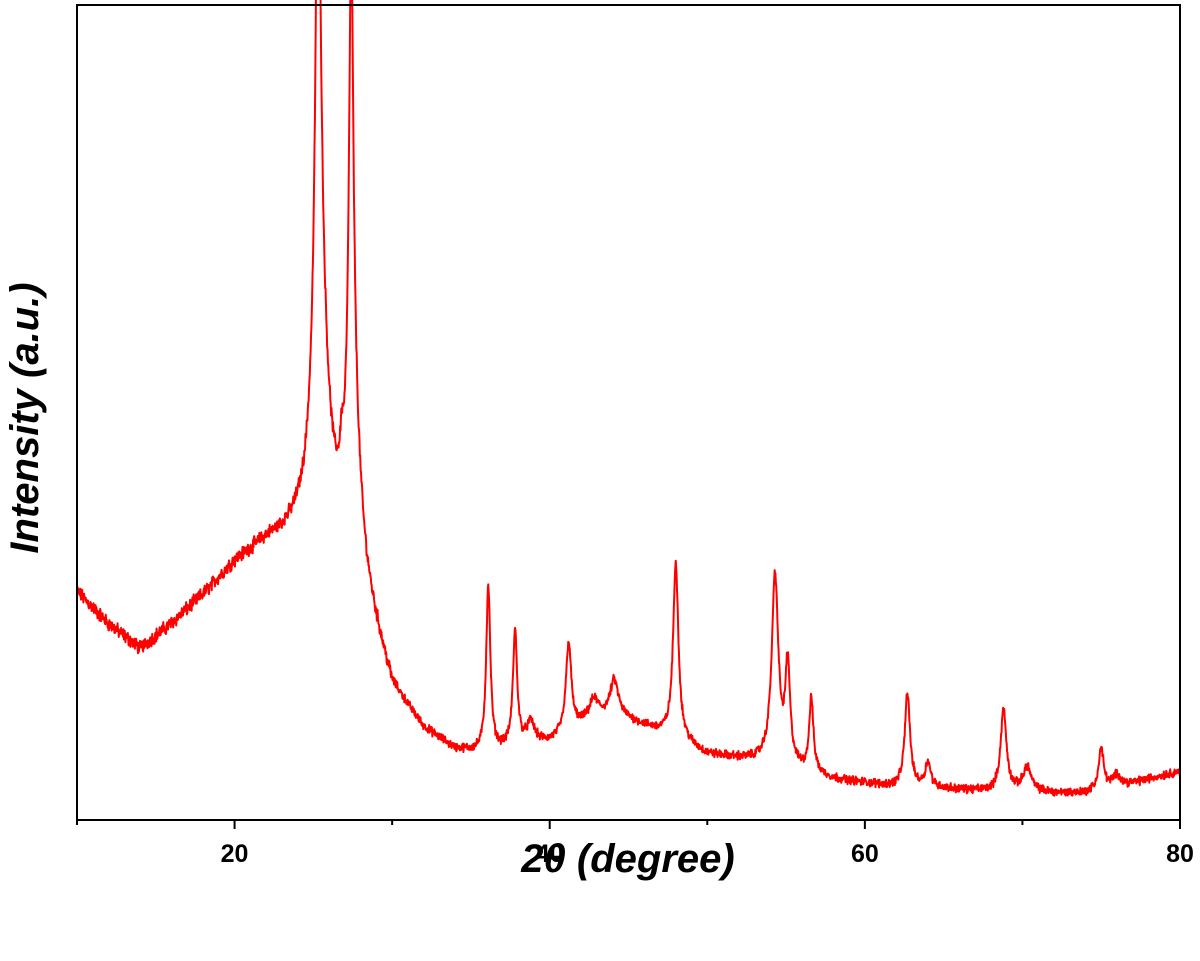 This screenshot has width=1200, height=961. What do you see at coordinates (865, 854) in the screenshot?
I see `x-tick-label: 60` at bounding box center [865, 854].